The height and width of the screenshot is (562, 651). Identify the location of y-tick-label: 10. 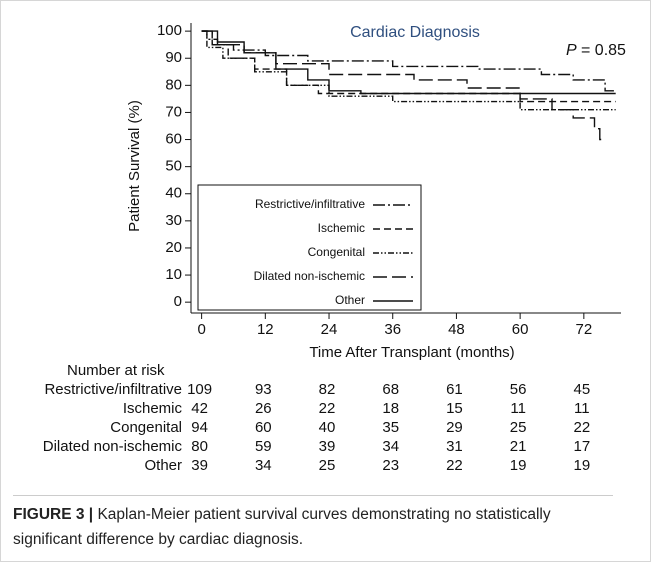
(173, 274).